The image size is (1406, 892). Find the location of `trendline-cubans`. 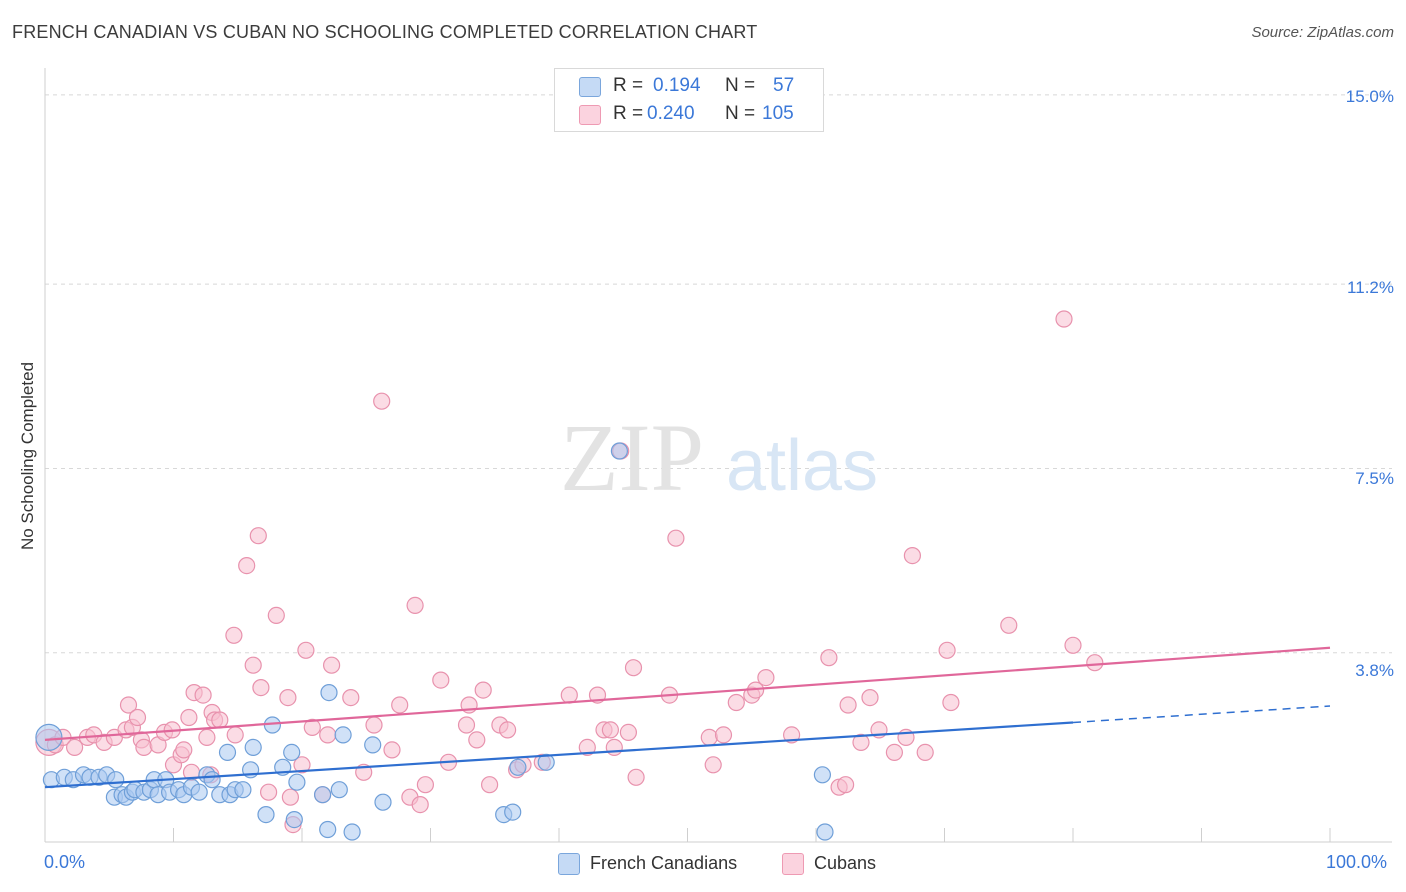

trendline-cubans is located at coordinates (687, 693).